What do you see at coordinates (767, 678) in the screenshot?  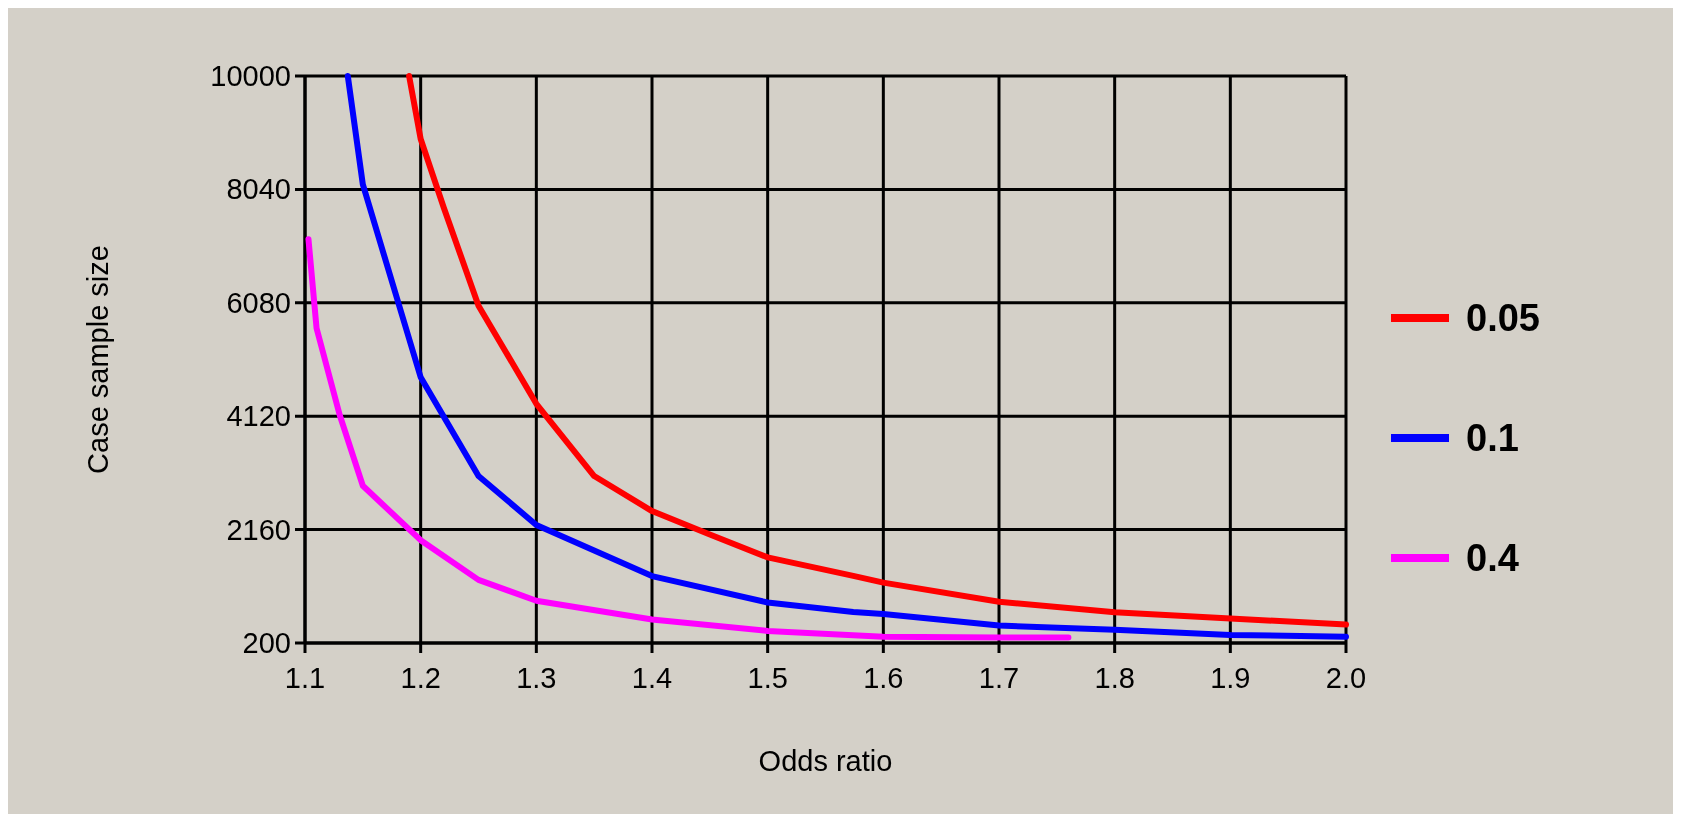 I see `x-tick-label: 1.5` at bounding box center [767, 678].